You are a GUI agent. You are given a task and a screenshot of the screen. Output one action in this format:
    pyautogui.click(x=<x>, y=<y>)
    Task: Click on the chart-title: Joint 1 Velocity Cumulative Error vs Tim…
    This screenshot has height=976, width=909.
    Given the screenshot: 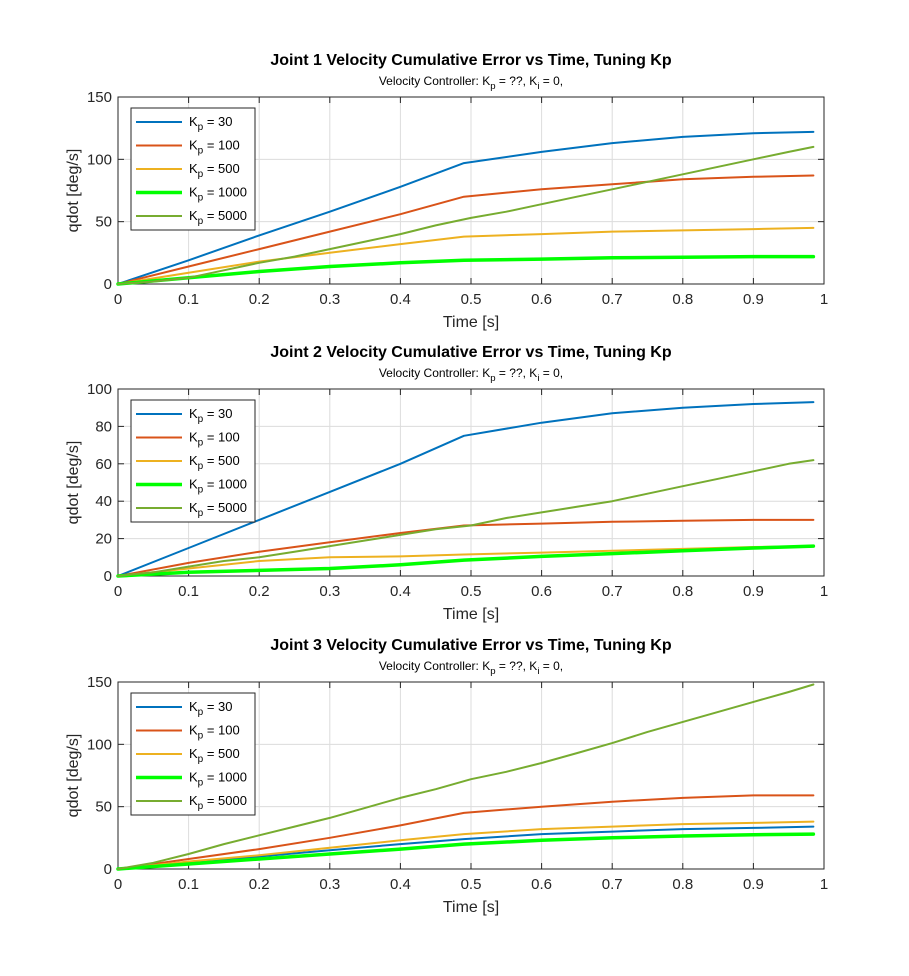 What is the action you would take?
    pyautogui.click(x=471, y=60)
    